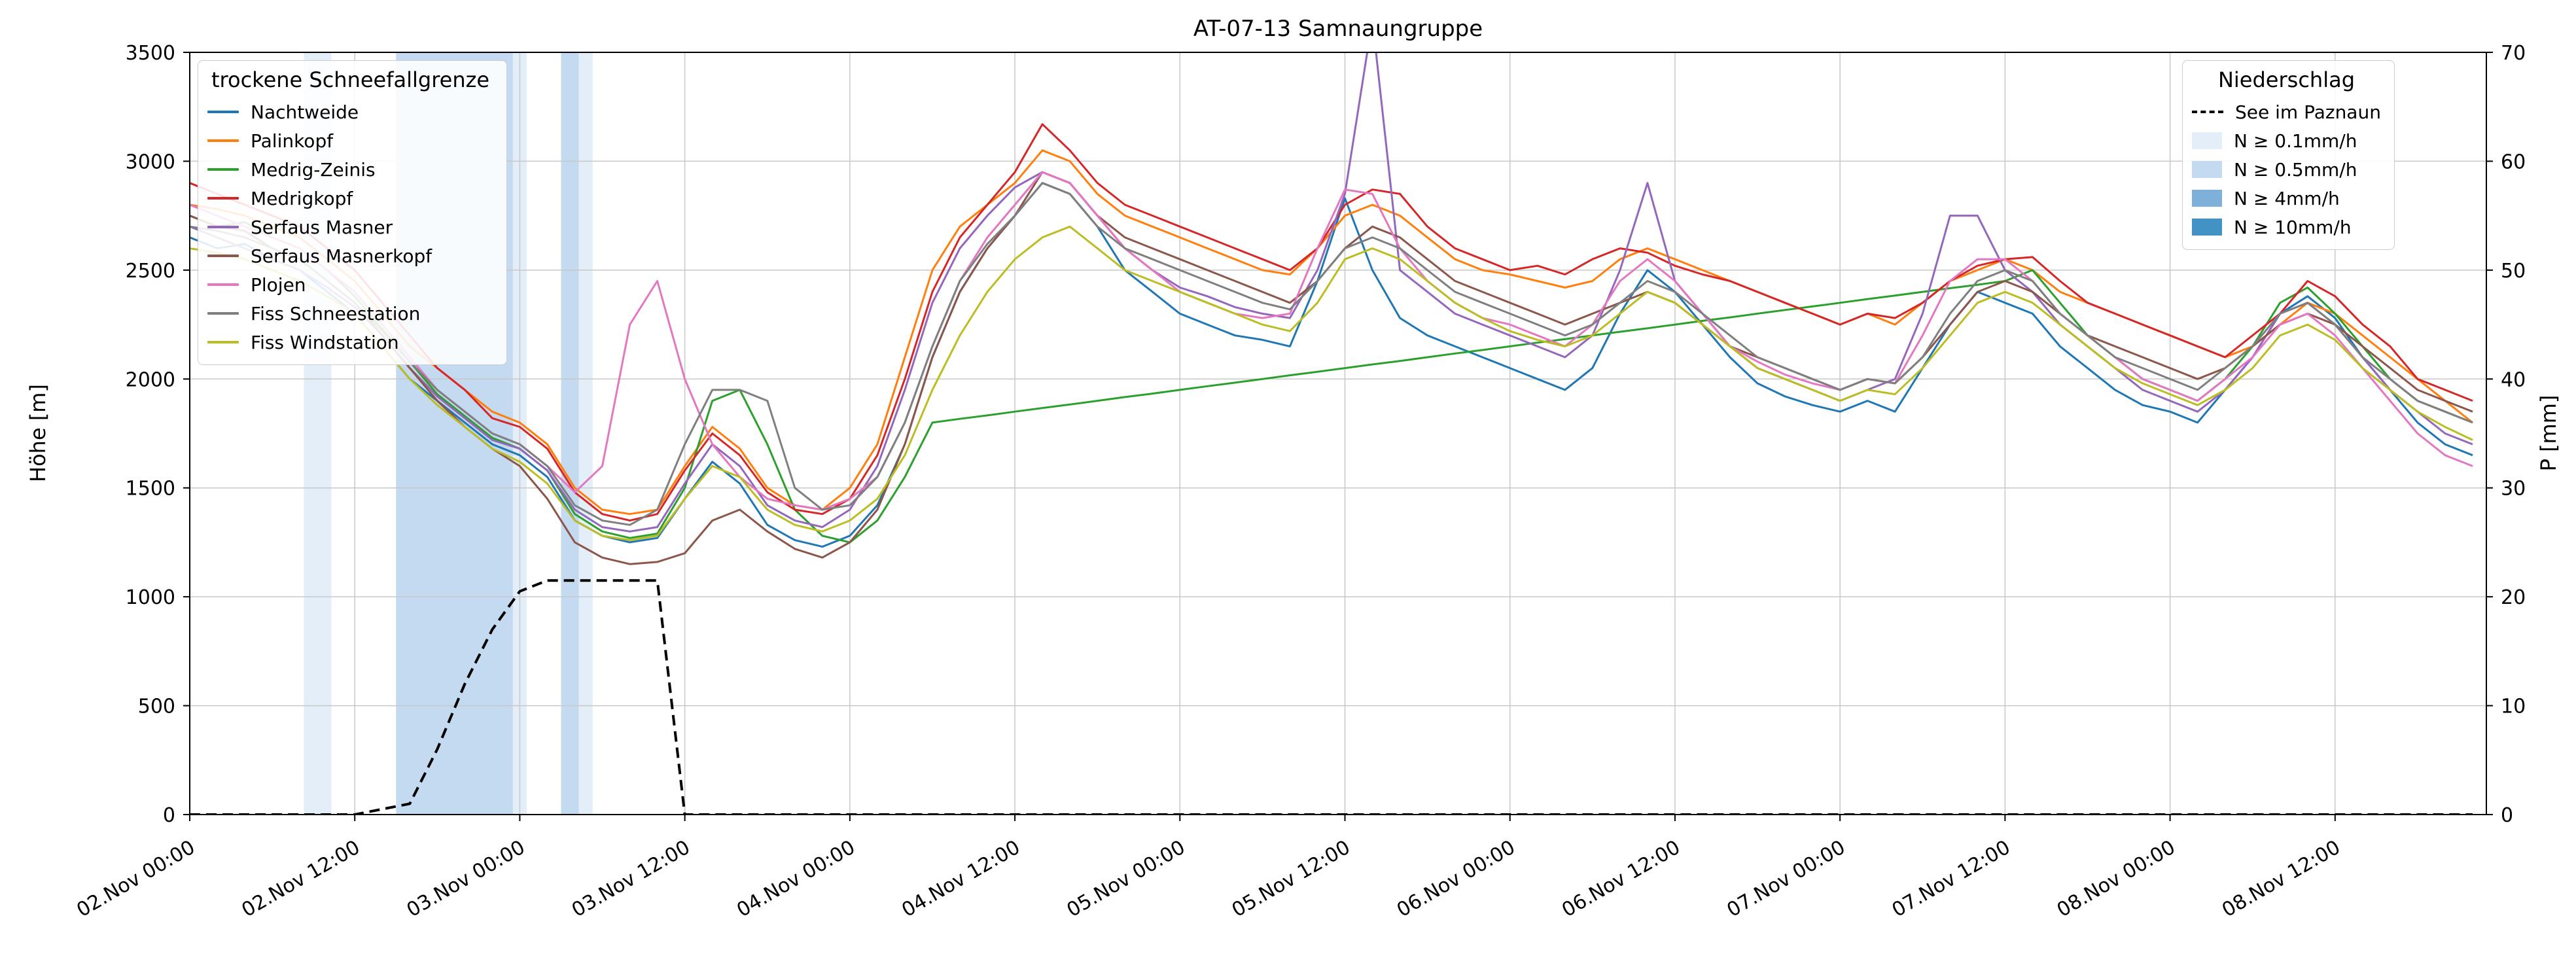 This screenshot has width=2576, height=967. Describe the element at coordinates (150, 490) in the screenshot. I see `tick-label: 1500` at that location.